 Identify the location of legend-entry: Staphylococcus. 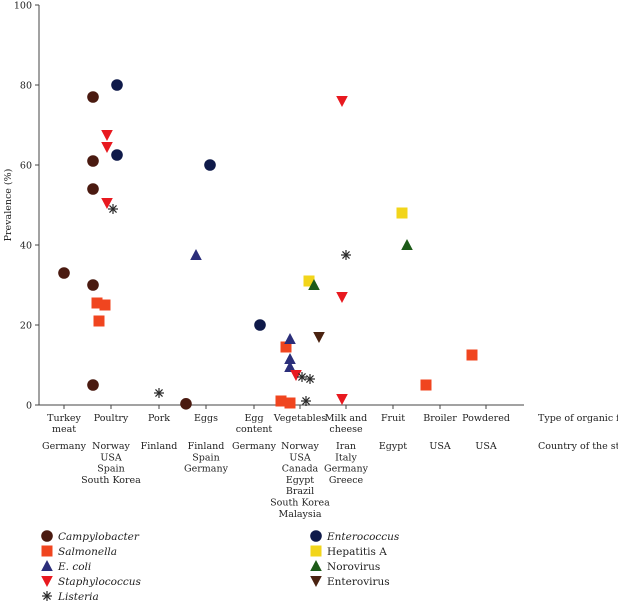
(91, 582).